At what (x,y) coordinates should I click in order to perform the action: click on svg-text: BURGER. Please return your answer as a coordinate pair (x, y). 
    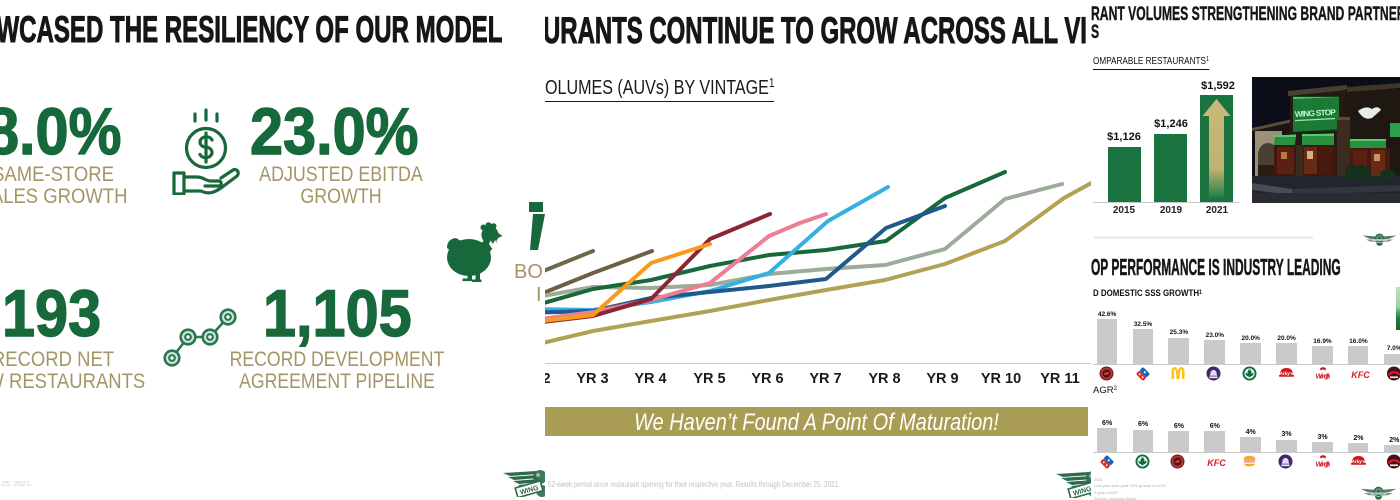
    Looking at the image, I should click on (1249, 461).